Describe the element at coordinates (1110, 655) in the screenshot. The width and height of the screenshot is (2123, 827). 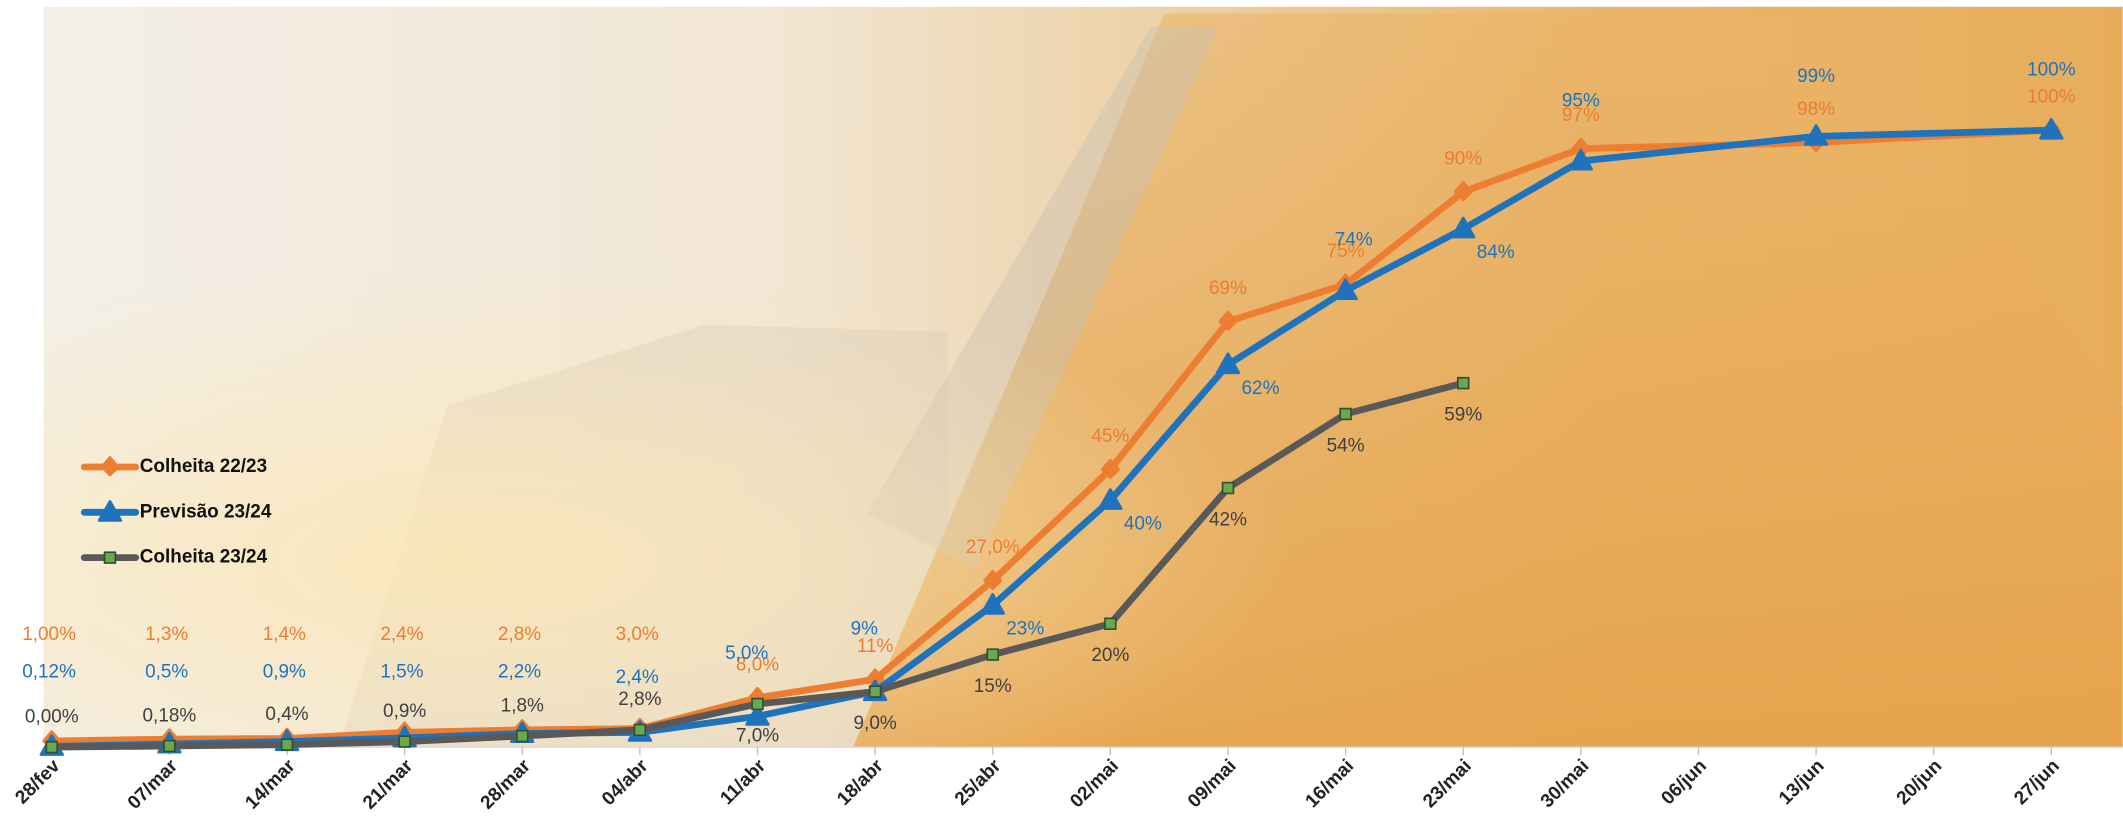
I see `data-label: 20%` at that location.